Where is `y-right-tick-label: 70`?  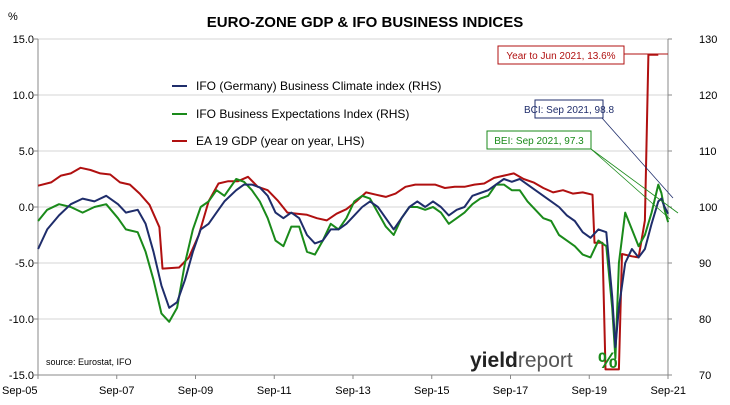 y-right-tick-label: 70 is located at coordinates (705, 376).